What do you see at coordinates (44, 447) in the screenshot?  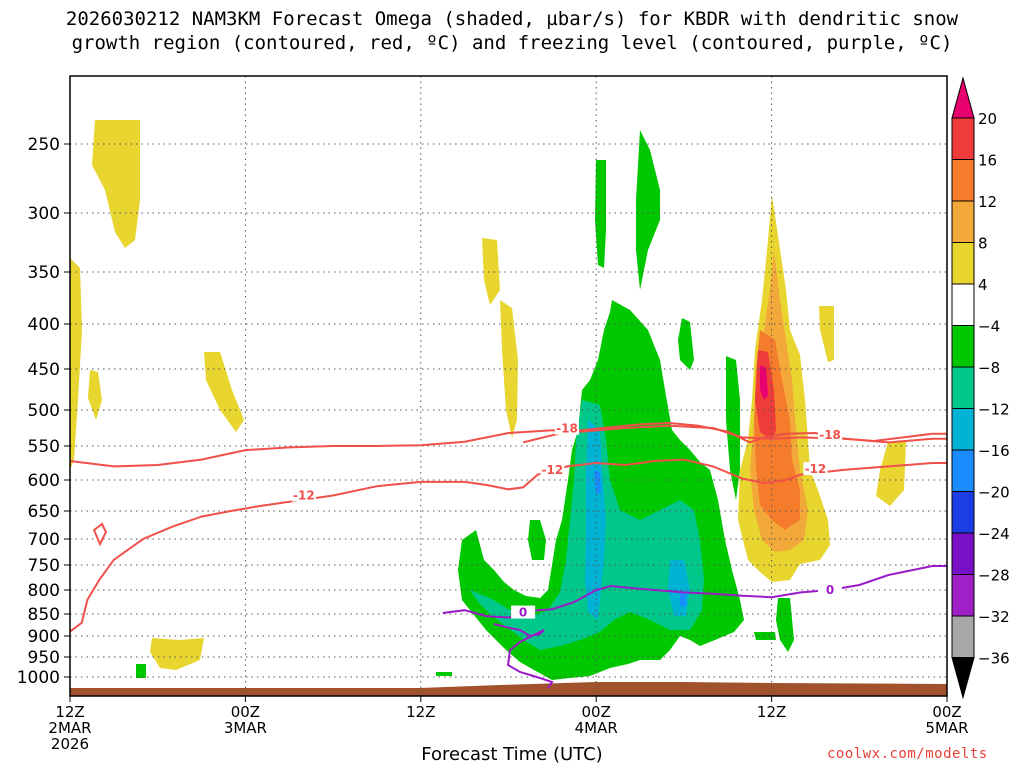 I see `y-tick-label: 550` at bounding box center [44, 447].